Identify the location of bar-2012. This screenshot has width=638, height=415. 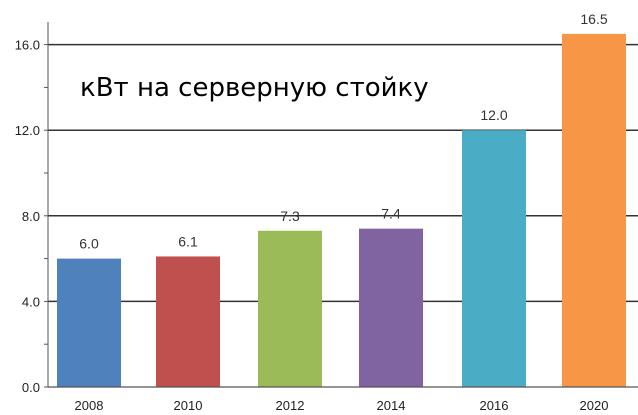
(290, 308).